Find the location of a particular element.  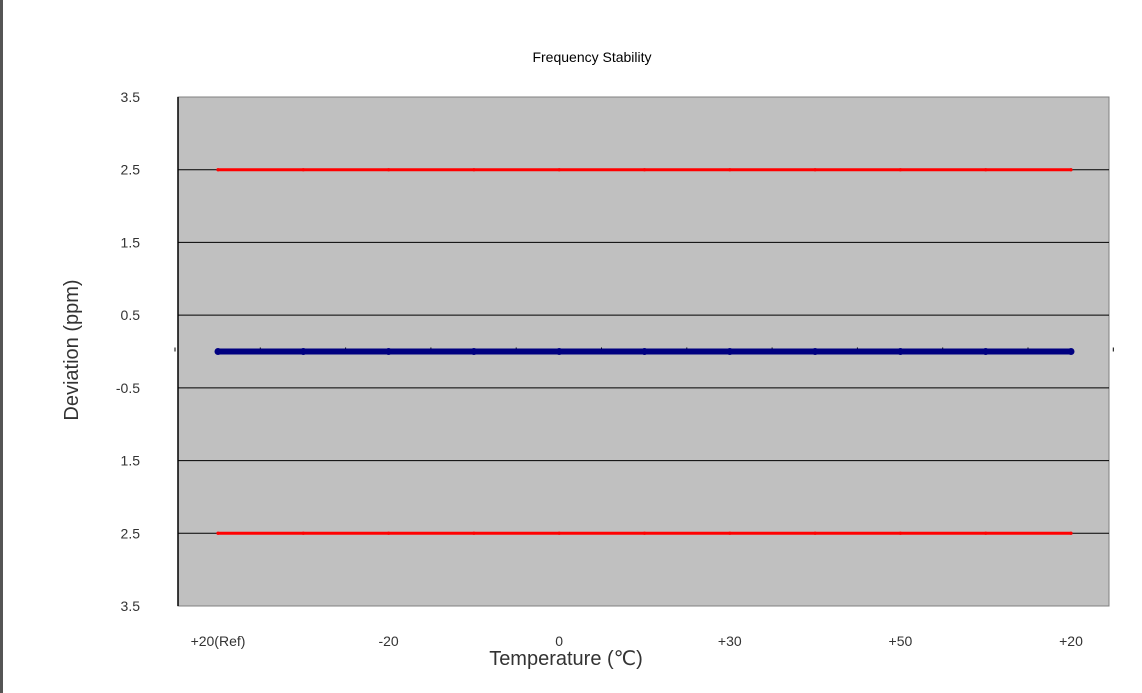

chart-title: Frequency Stability is located at coordinates (591, 57).